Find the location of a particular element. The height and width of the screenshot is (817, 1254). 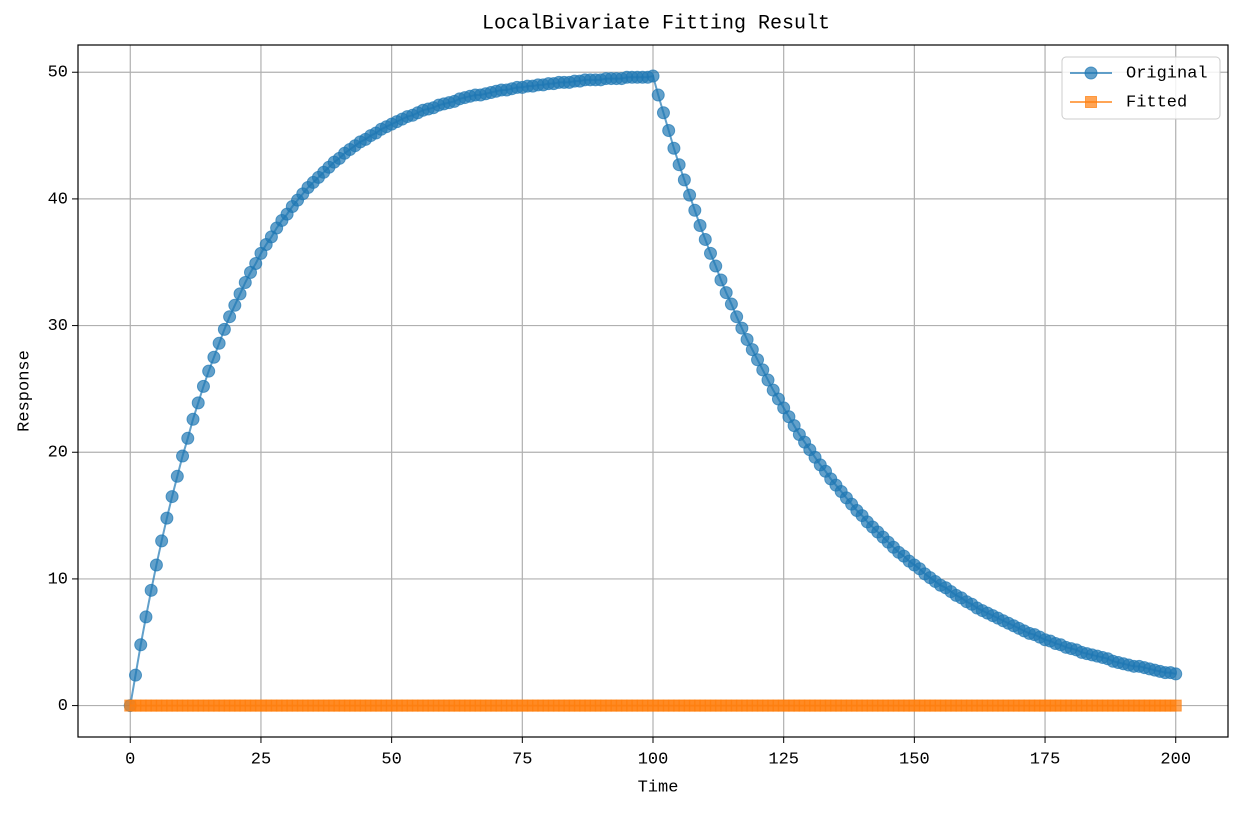

legend-label: Fitted is located at coordinates (1156, 102).